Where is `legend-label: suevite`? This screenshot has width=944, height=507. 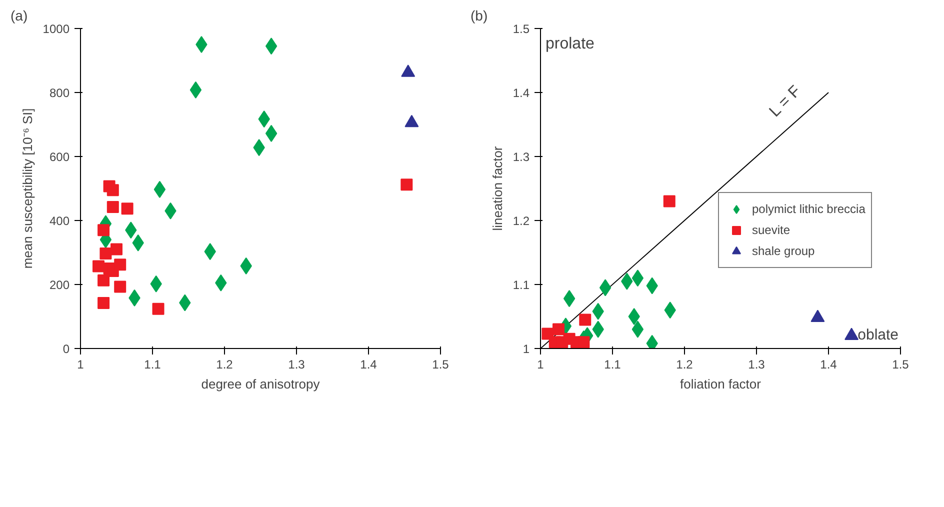
legend-label: suevite is located at coordinates (771, 230).